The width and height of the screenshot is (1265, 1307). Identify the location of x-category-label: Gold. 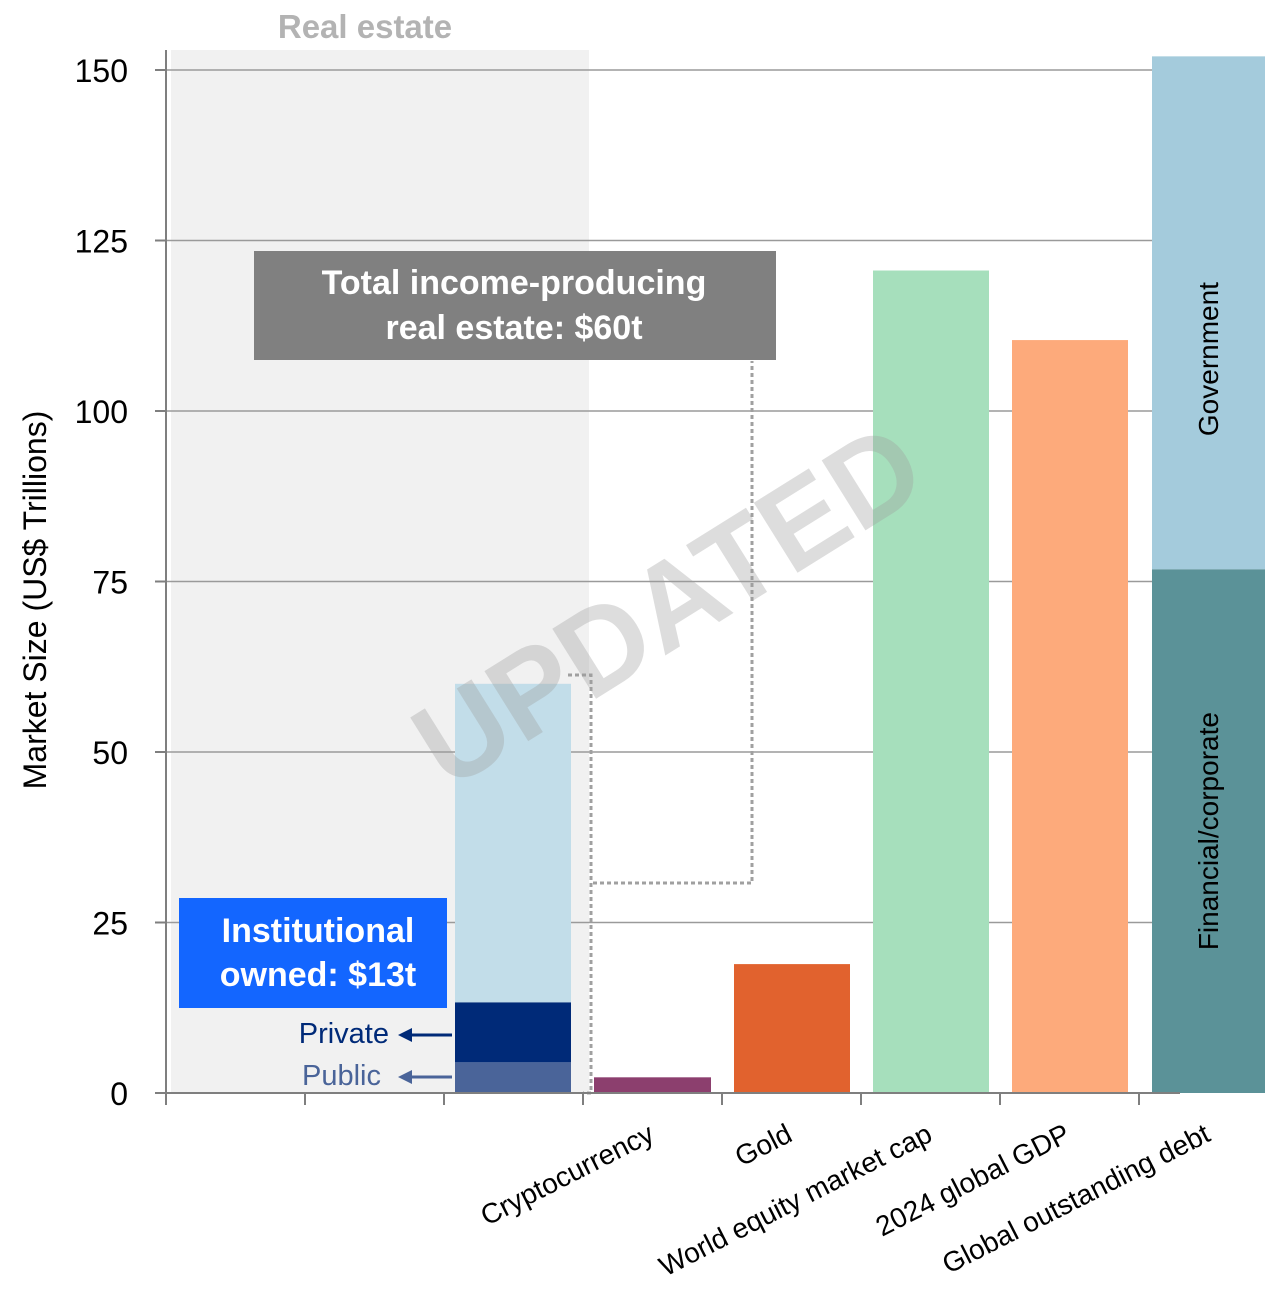
(763, 1145).